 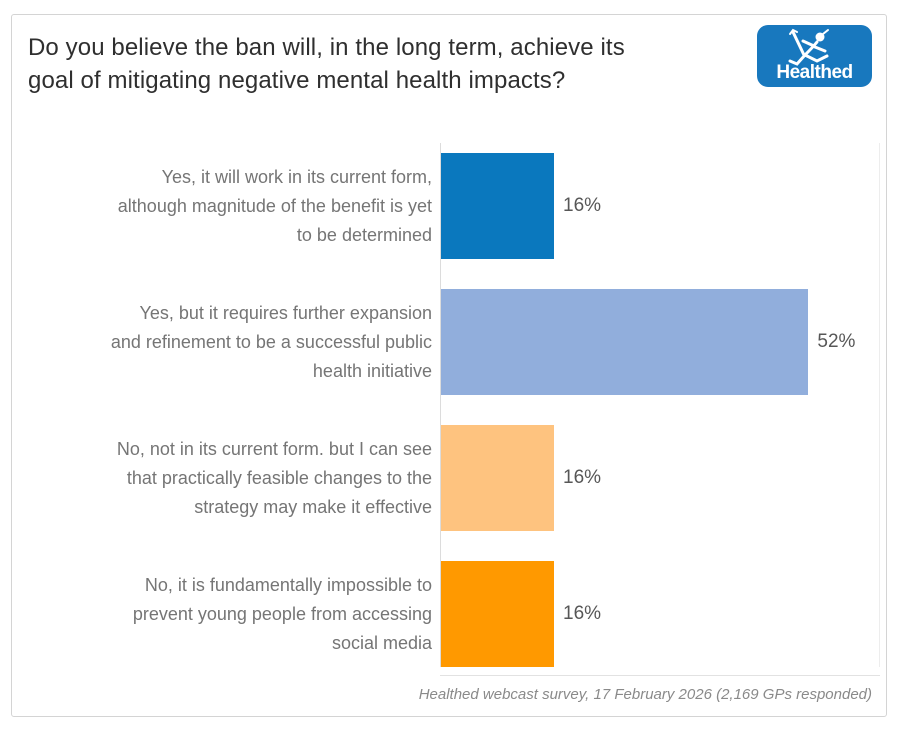 What do you see at coordinates (814, 72) in the screenshot?
I see `healthed-logo-wordmark: Healthed` at bounding box center [814, 72].